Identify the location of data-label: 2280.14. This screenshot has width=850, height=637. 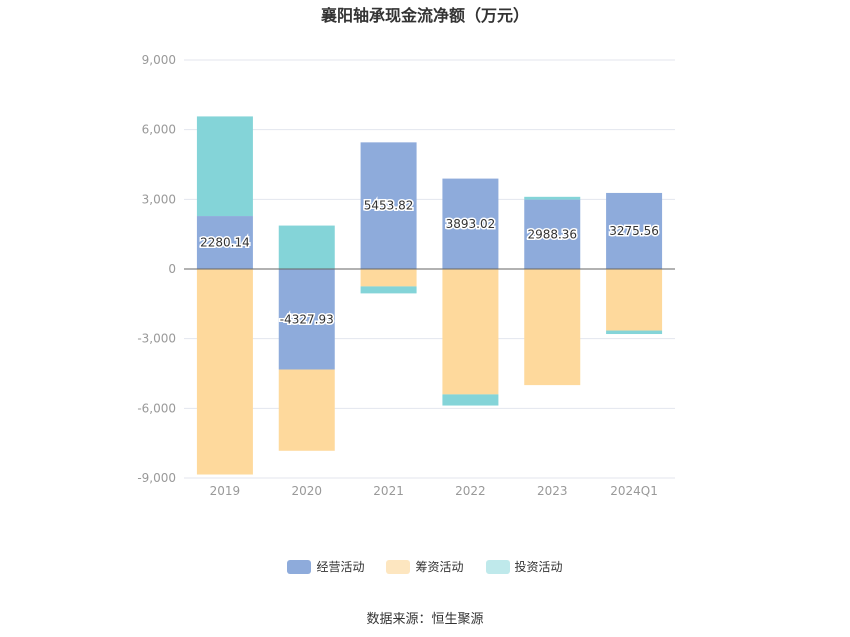
(225, 243).